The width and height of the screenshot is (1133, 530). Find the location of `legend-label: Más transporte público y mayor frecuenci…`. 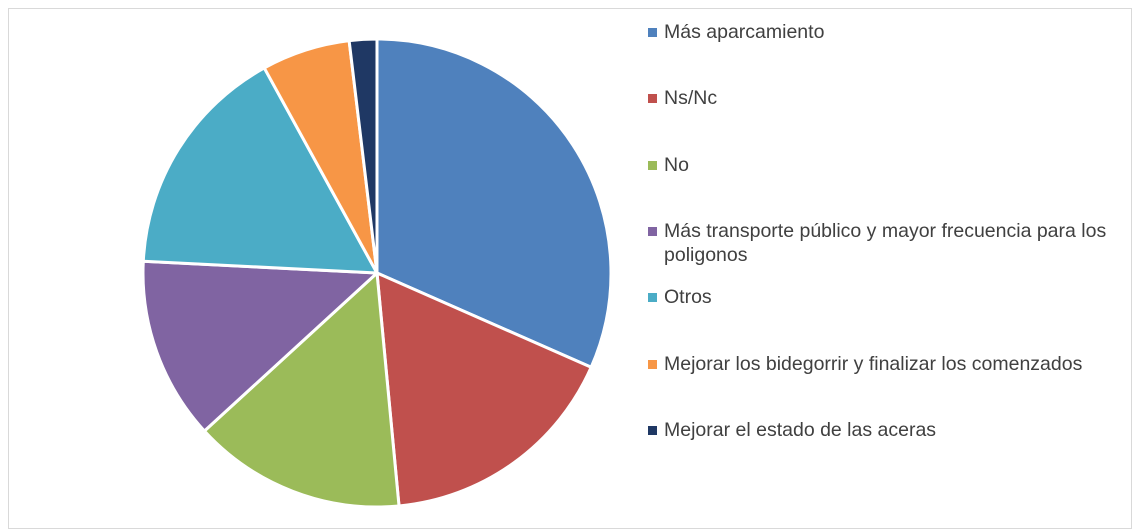

legend-label: Más transporte público y mayor frecuenci… is located at coordinates (885, 242).